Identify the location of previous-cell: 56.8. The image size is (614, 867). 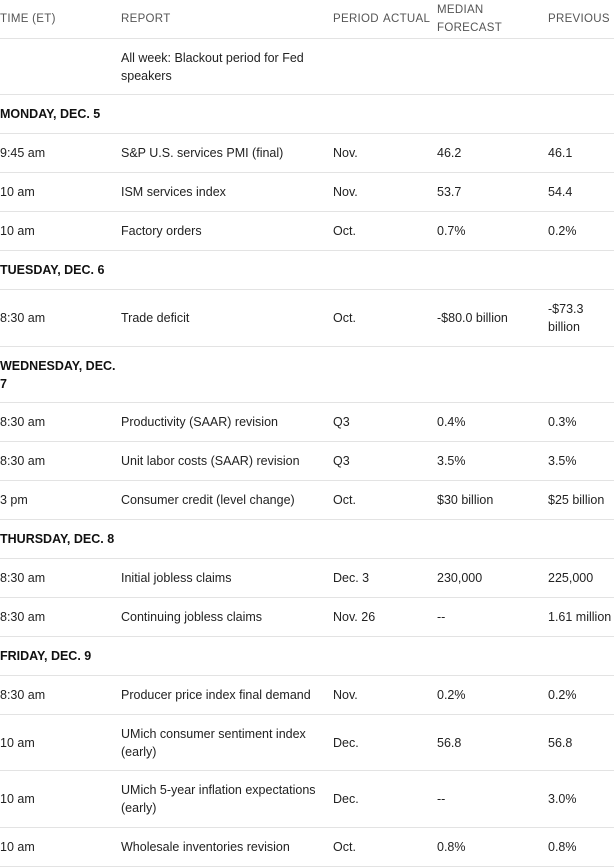
(581, 742).